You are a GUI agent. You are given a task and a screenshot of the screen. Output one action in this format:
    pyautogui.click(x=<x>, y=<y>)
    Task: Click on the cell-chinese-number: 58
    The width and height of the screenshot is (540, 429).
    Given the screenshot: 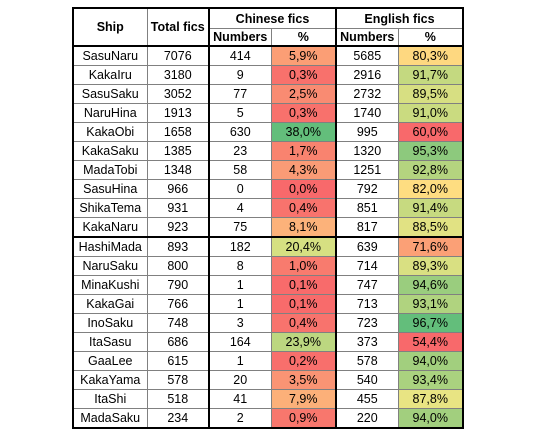 What is the action you would take?
    pyautogui.click(x=240, y=170)
    